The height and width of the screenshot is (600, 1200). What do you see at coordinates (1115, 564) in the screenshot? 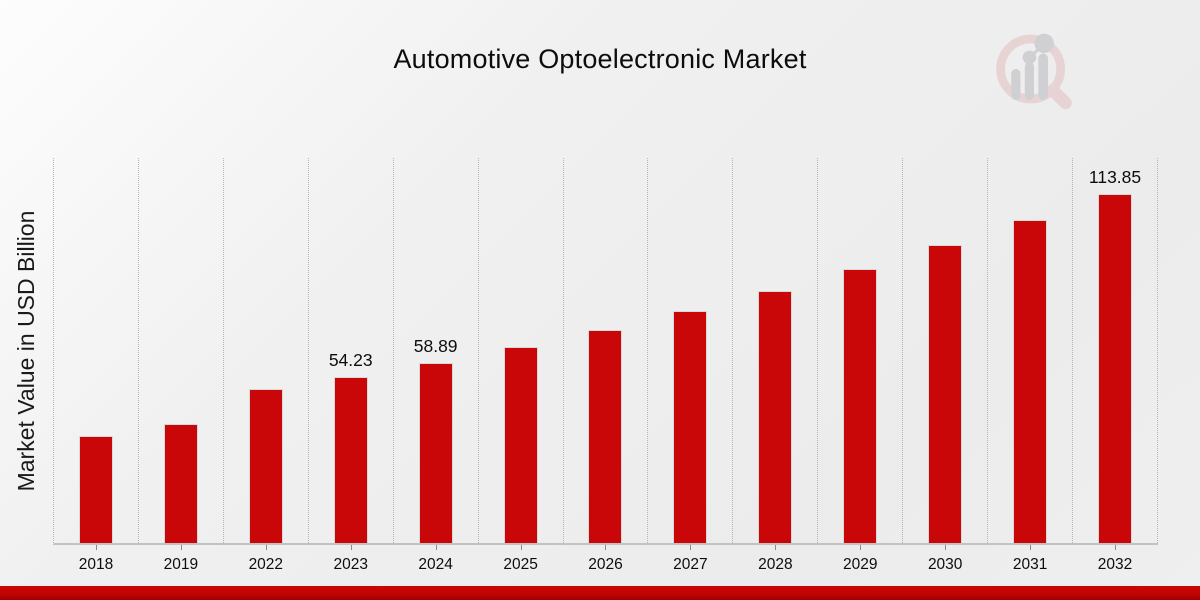
I see `x-axis-tick-label: 2032` at bounding box center [1115, 564].